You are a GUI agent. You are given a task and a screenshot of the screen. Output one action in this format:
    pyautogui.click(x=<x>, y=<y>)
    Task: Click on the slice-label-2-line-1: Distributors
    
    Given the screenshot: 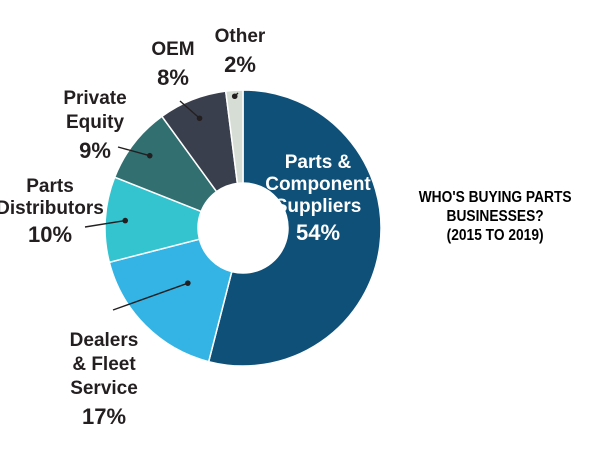 What is the action you would take?
    pyautogui.click(x=52, y=208)
    